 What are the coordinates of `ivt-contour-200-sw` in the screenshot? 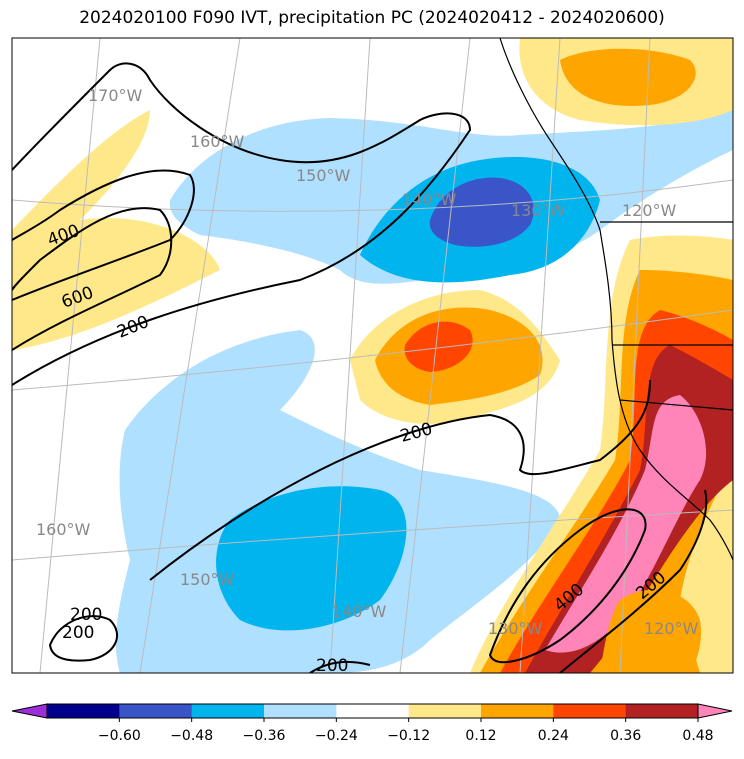 It's located at (83, 638).